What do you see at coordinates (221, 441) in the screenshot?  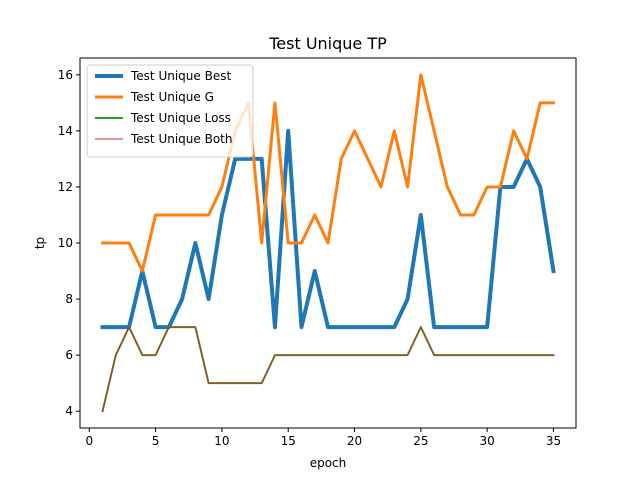 I see `x-tick-label: 10` at bounding box center [221, 441].